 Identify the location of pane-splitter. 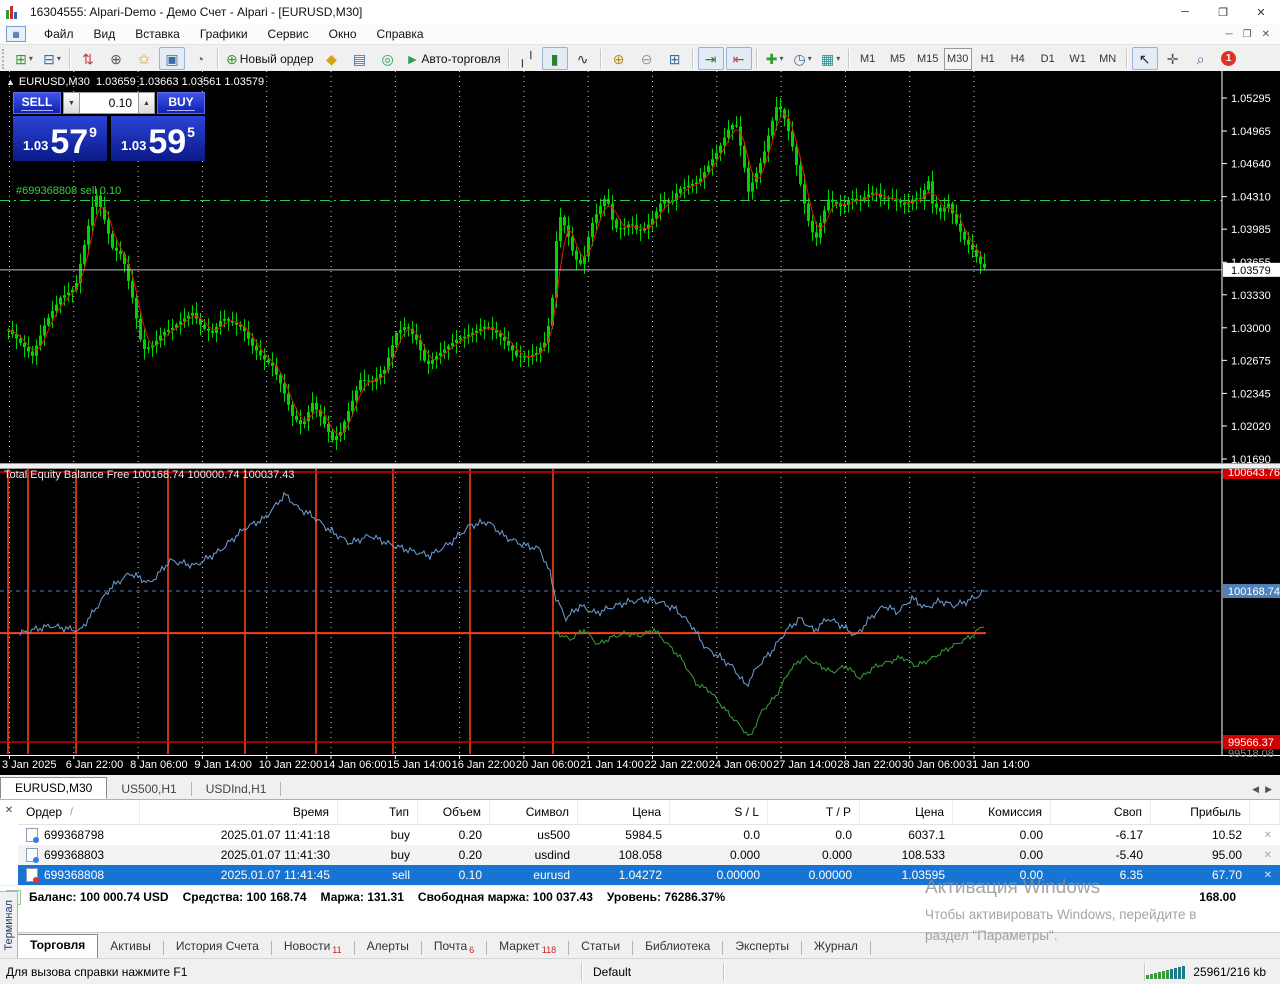
(640, 466).